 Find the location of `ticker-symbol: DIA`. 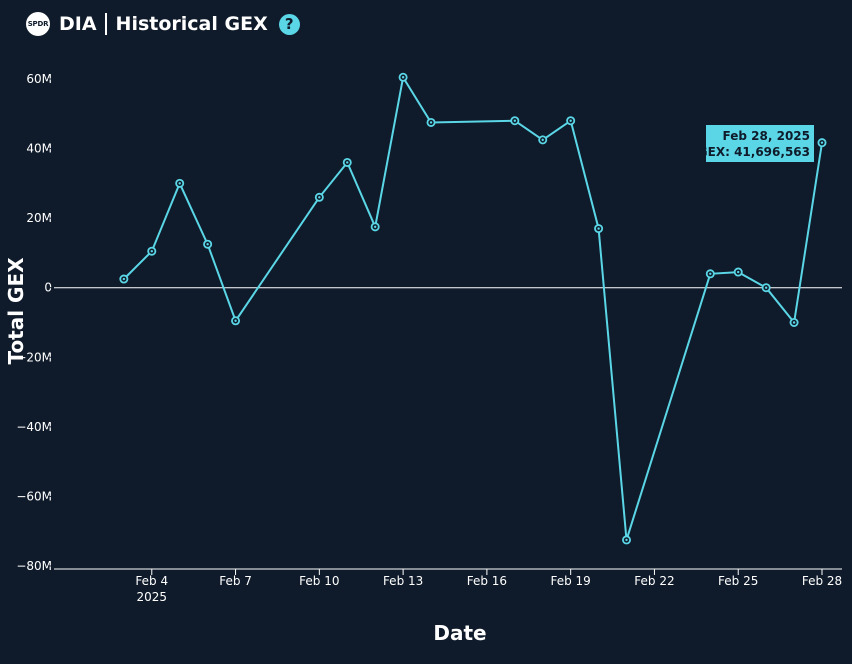

ticker-symbol: DIA is located at coordinates (78, 24).